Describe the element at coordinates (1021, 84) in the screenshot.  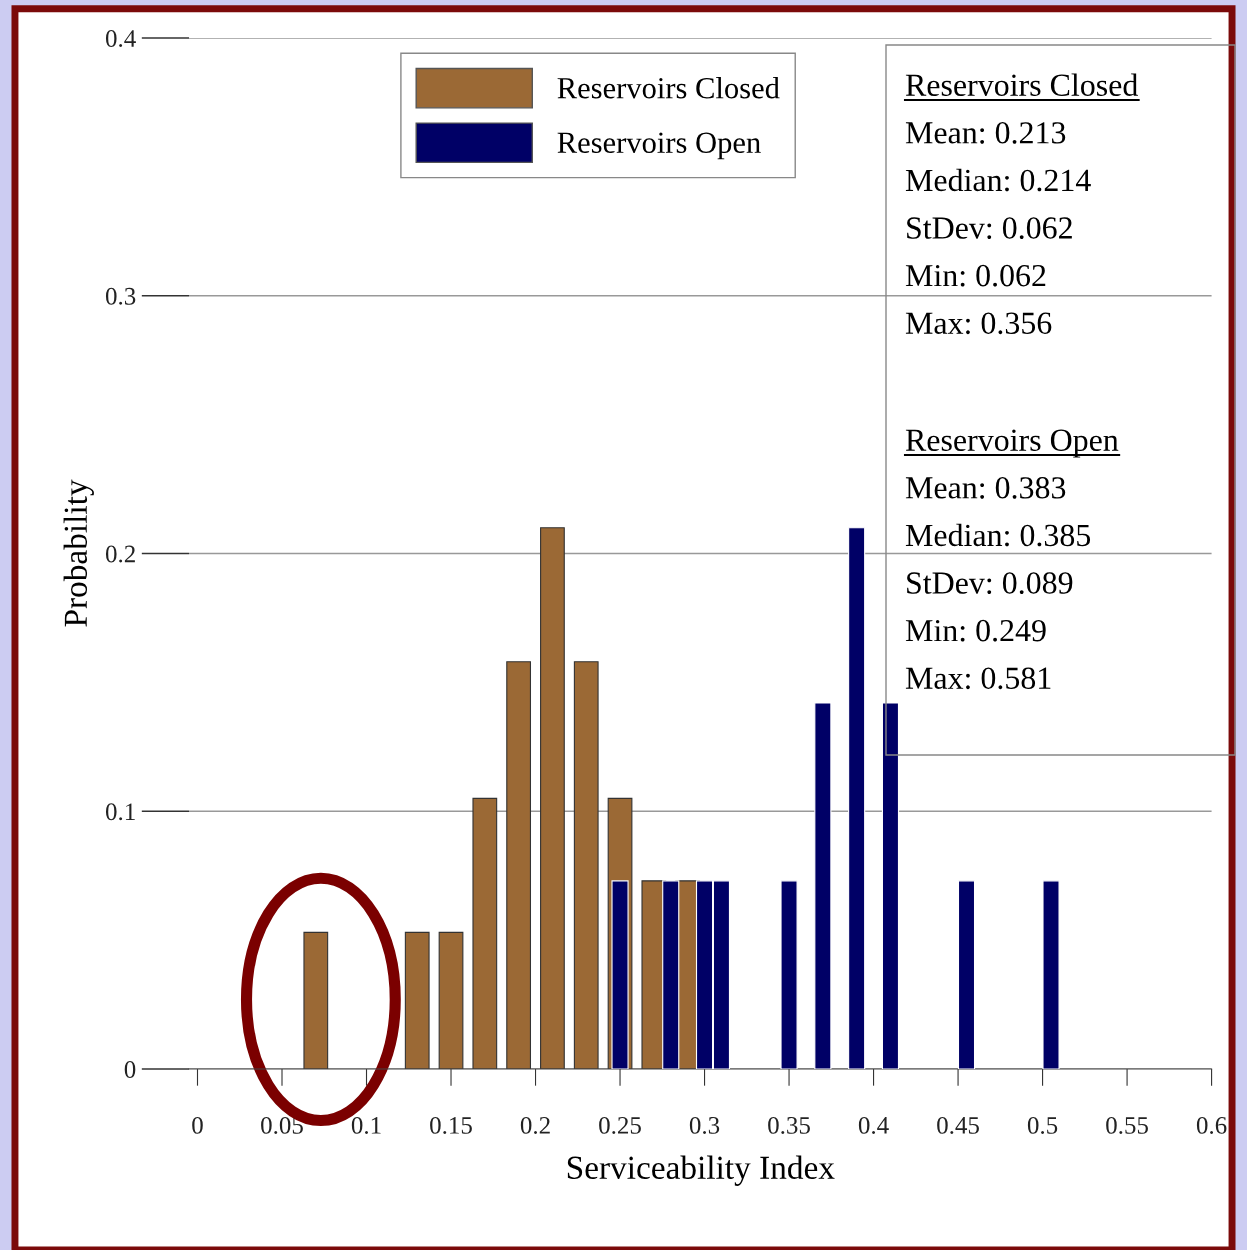
I see `annotation: Reservoirs Closed` at that location.